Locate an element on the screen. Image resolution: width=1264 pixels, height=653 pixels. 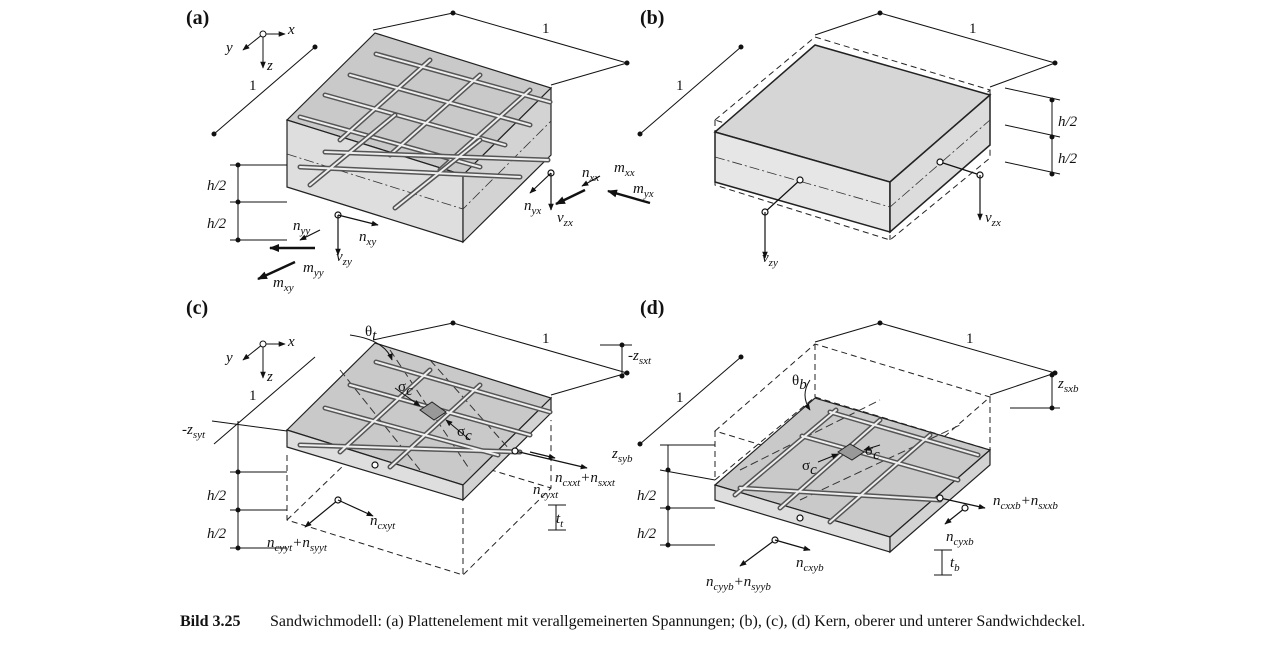
axis-triad-c is located at coordinates (264, 359).